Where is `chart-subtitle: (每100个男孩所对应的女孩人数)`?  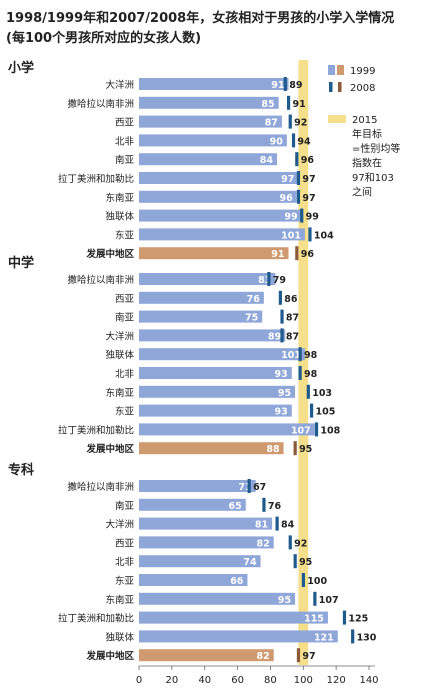
chart-subtitle: (每100个男孩所对应的女孩人数) is located at coordinates (103, 38).